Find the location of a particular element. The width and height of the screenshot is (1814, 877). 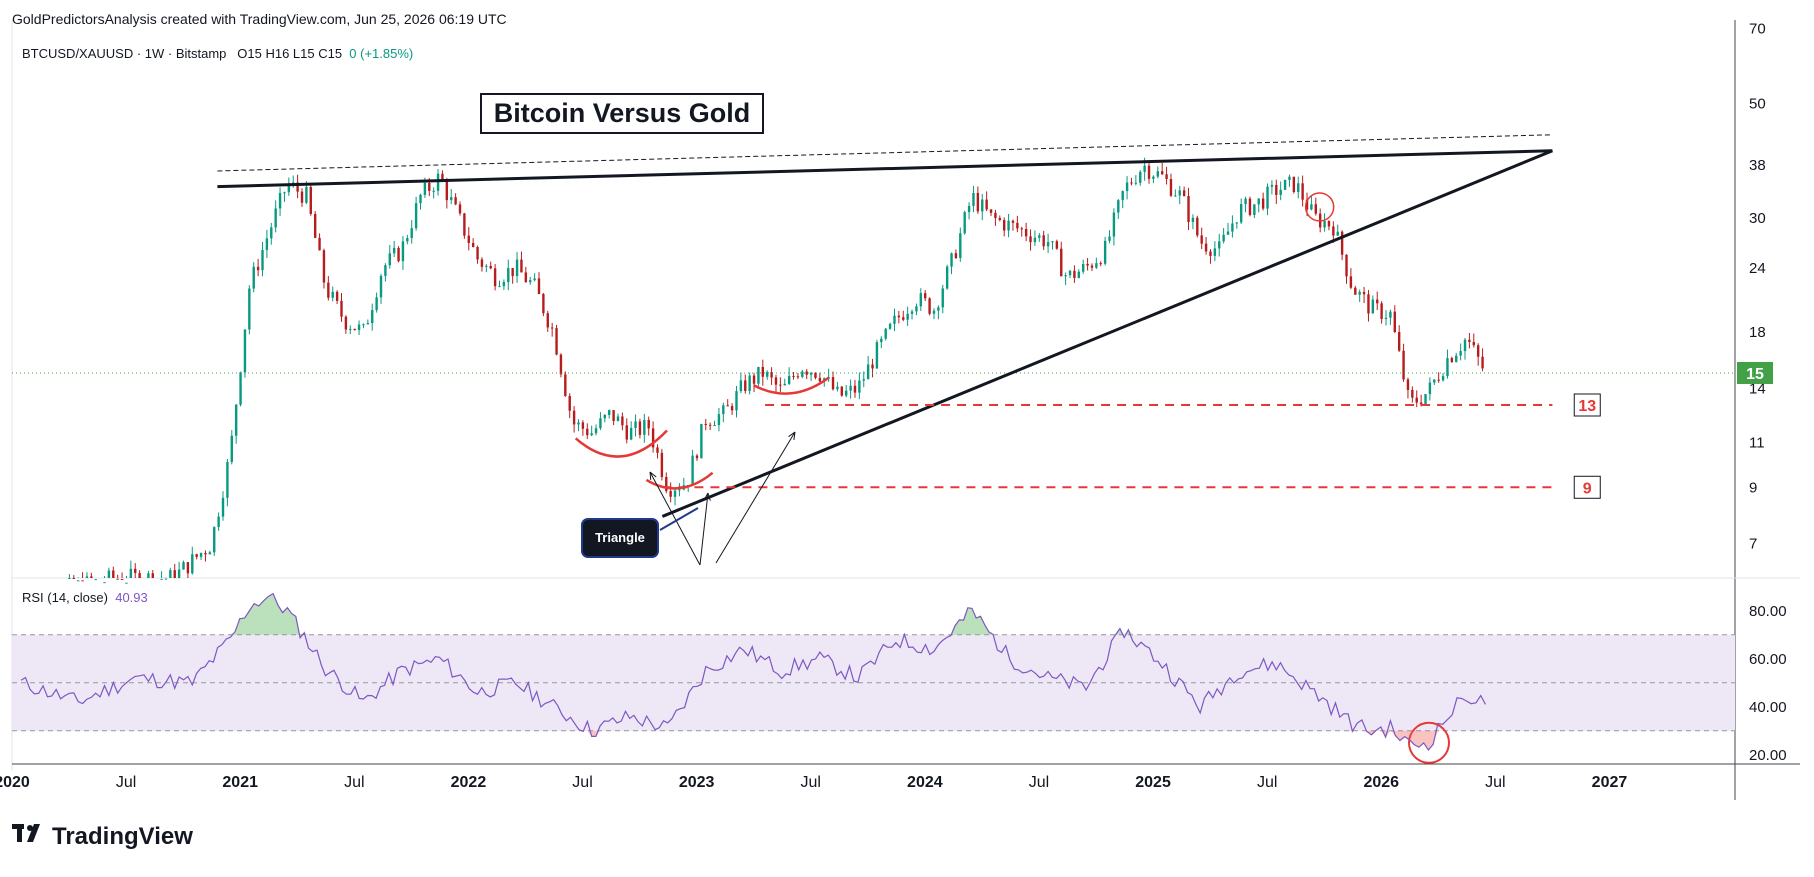

symbol-name: BTCUSD/XAUUSD · 1W · Bitstamp is located at coordinates (124, 53).